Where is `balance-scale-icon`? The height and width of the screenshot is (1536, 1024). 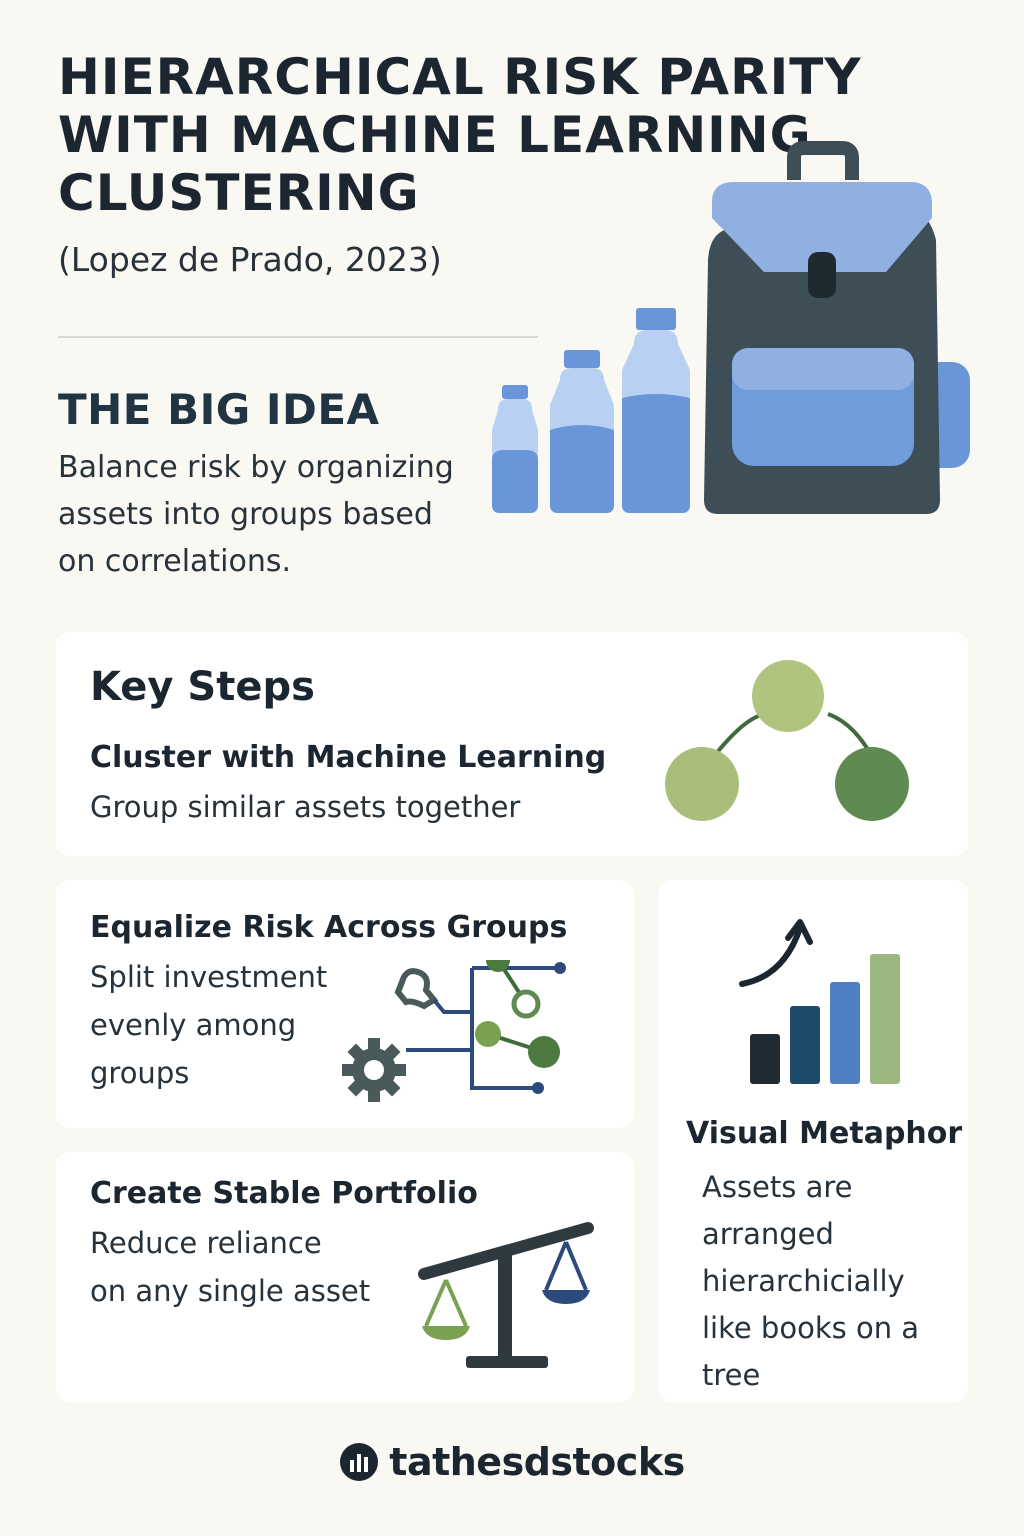
balance-scale-icon is located at coordinates (506, 1295).